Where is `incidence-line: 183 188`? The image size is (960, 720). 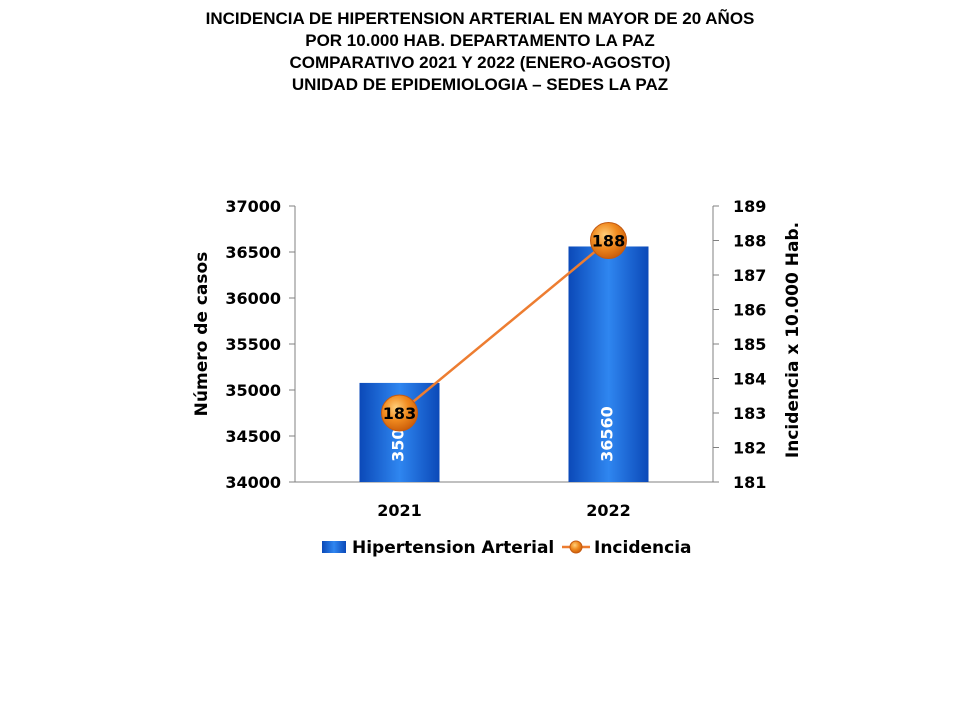 incidence-line: 183 188 is located at coordinates (504, 327).